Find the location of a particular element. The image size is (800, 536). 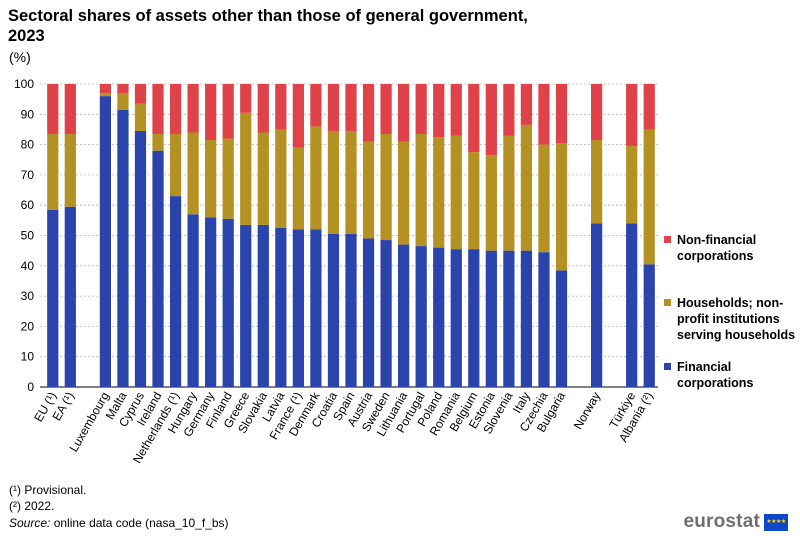

y-tick-label: 90 is located at coordinates (28, 114).